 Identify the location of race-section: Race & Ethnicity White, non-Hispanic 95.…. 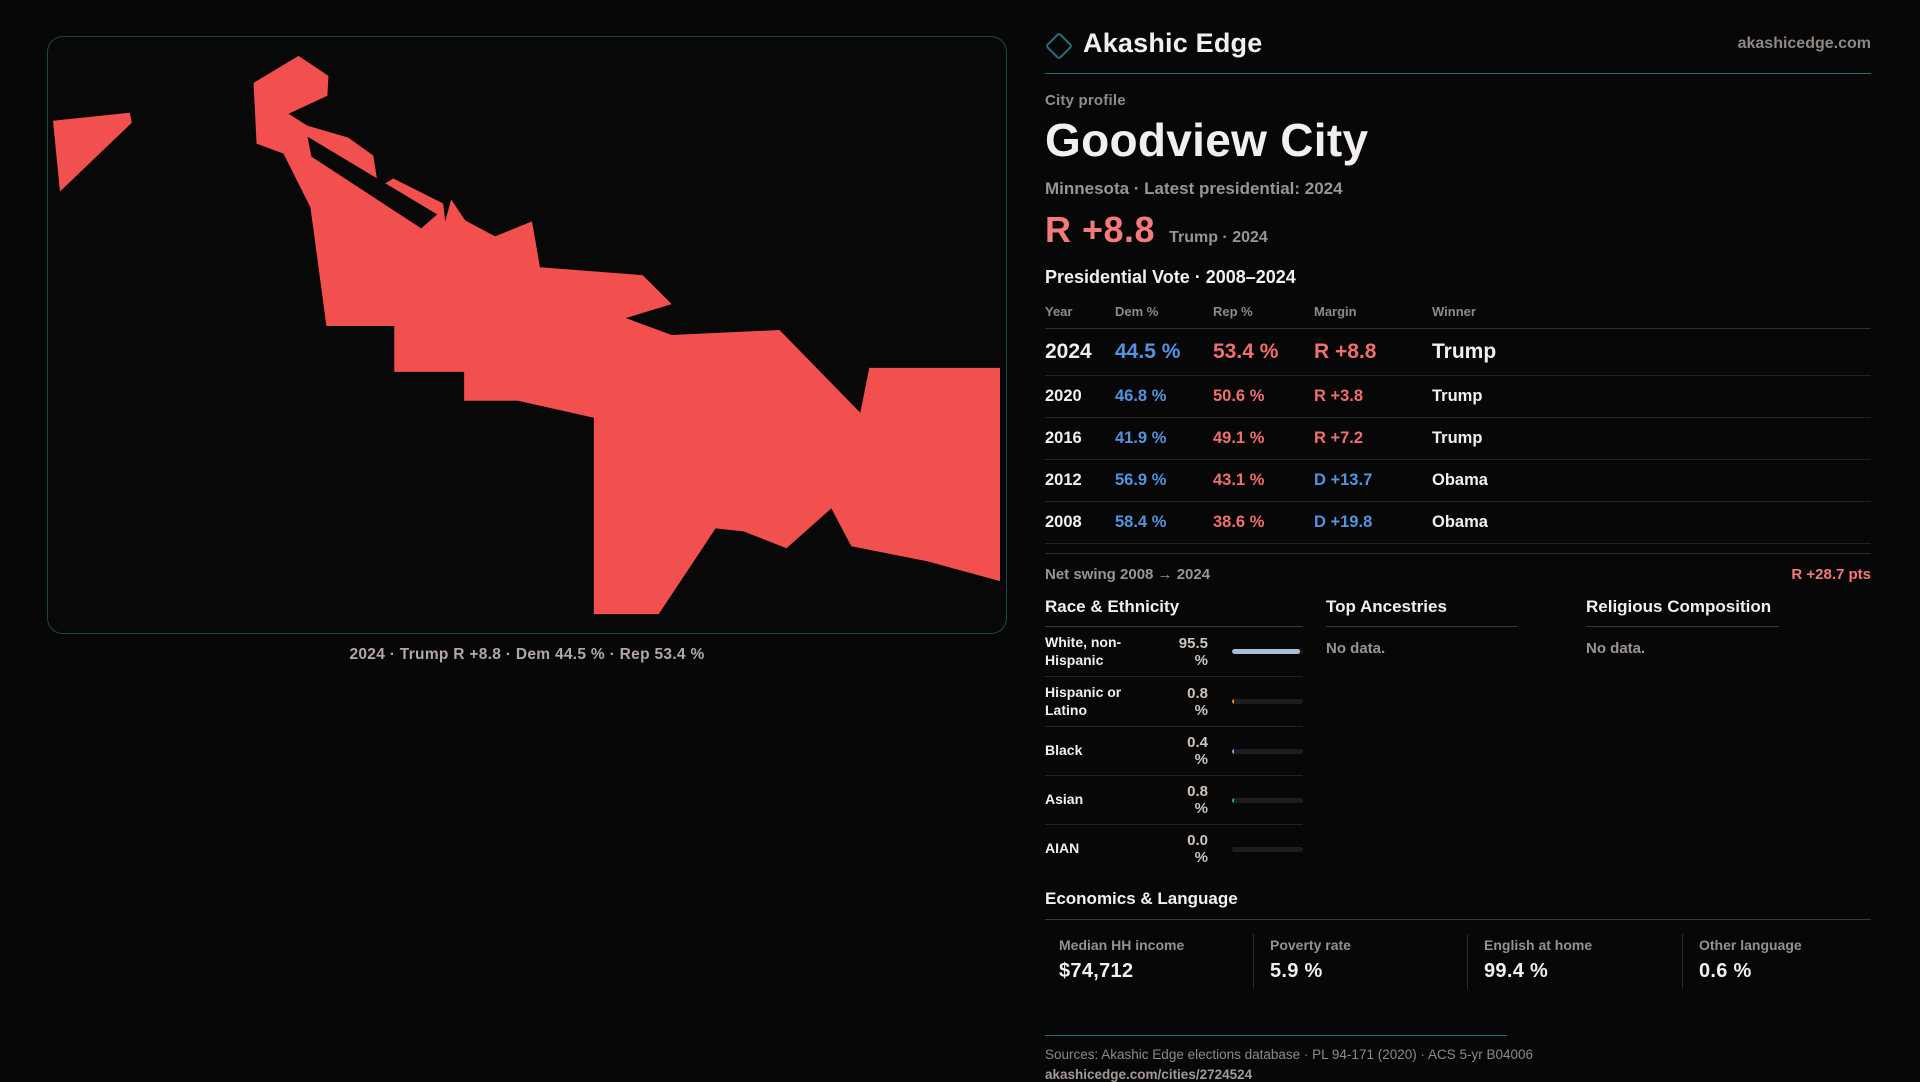
(1174, 735).